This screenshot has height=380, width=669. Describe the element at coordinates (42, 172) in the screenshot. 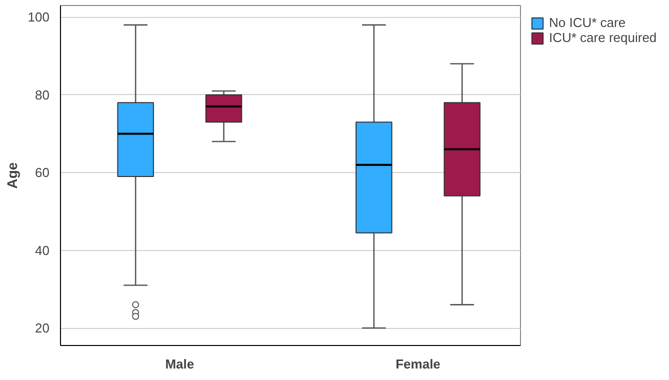

I see `y-tick-label: 60` at that location.